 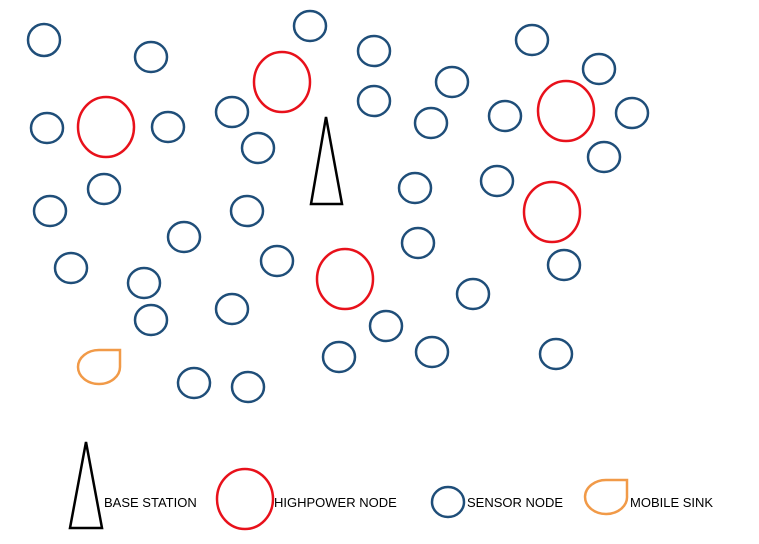 What do you see at coordinates (515, 502) in the screenshot?
I see `legend-label-sensor-node: SENSOR NODE` at bounding box center [515, 502].